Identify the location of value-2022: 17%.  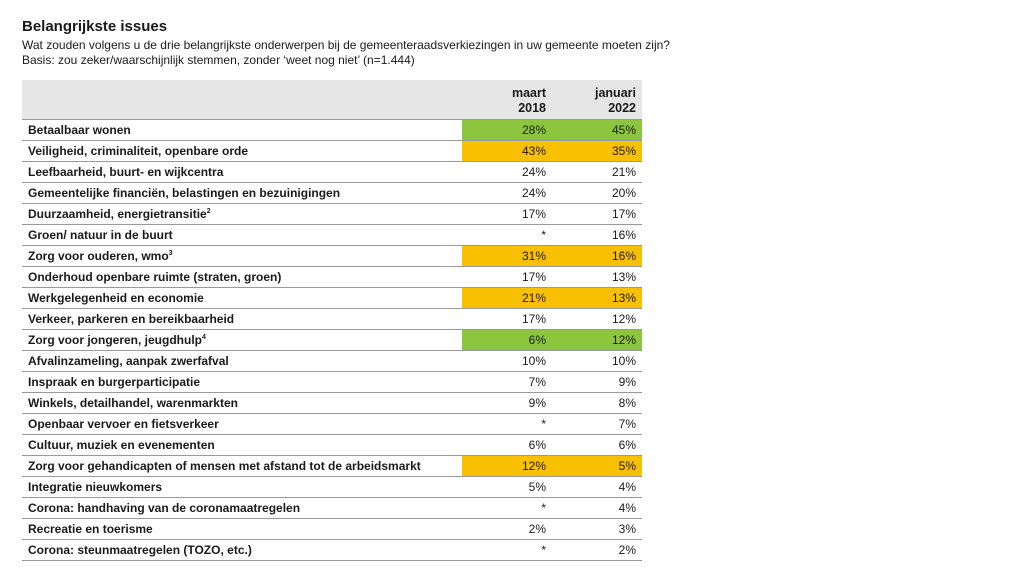
(597, 214).